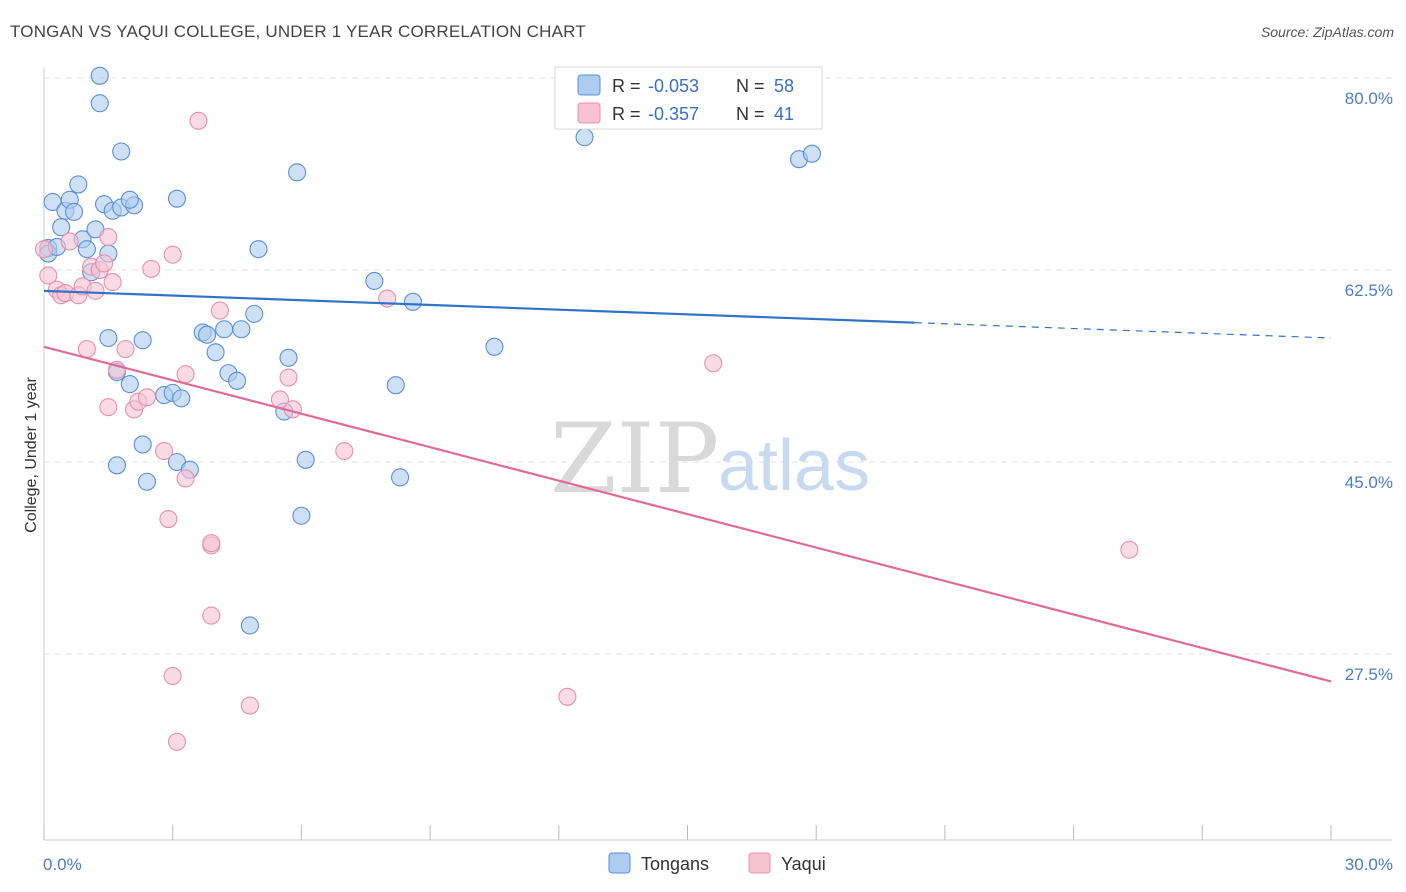 Image resolution: width=1406 pixels, height=892 pixels. What do you see at coordinates (784, 114) in the screenshot?
I see `legend-n-value-yaqui: 41` at bounding box center [784, 114].